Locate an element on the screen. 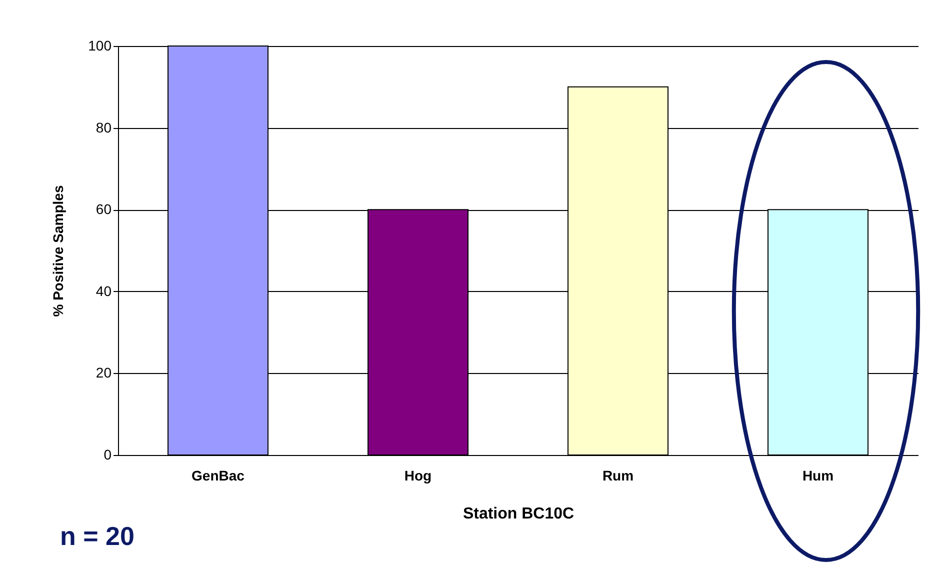 This screenshot has width=933, height=563. text: n = 20 is located at coordinates (97, 536).